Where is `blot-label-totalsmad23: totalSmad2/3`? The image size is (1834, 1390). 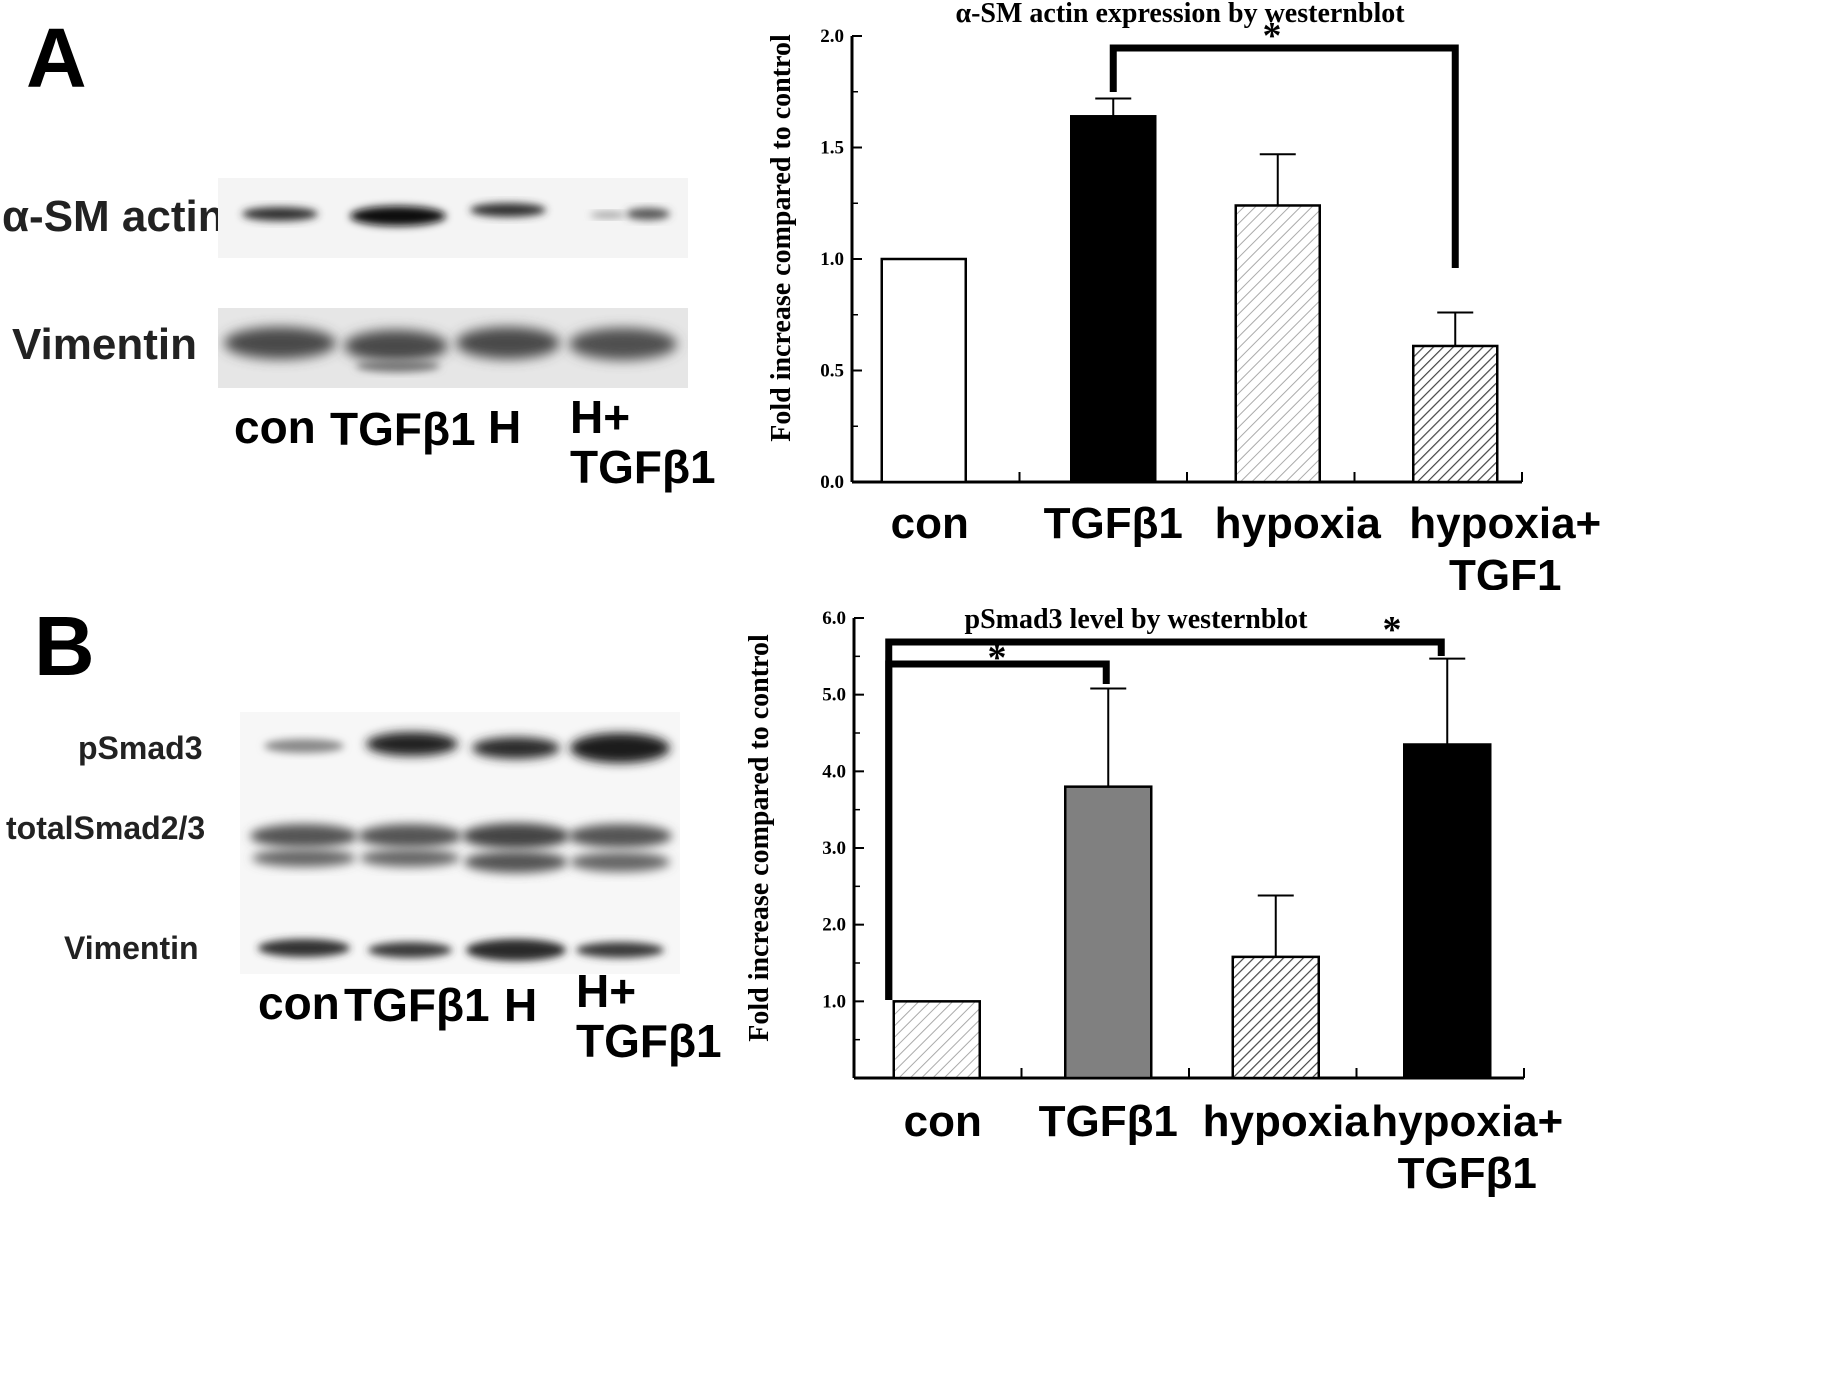
blot-label-totalsmad23: totalSmad2/3 is located at coordinates (106, 828).